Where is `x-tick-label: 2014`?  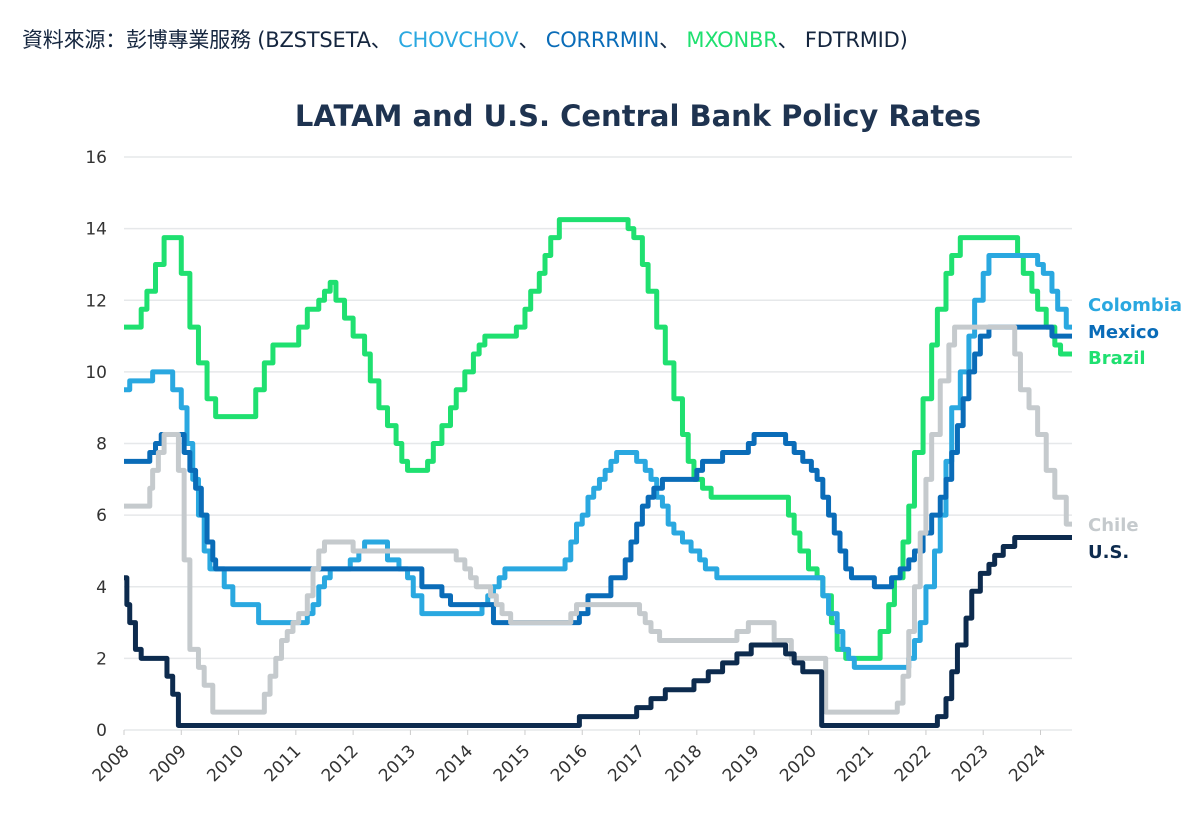 x-tick-label: 2014 is located at coordinates (454, 763).